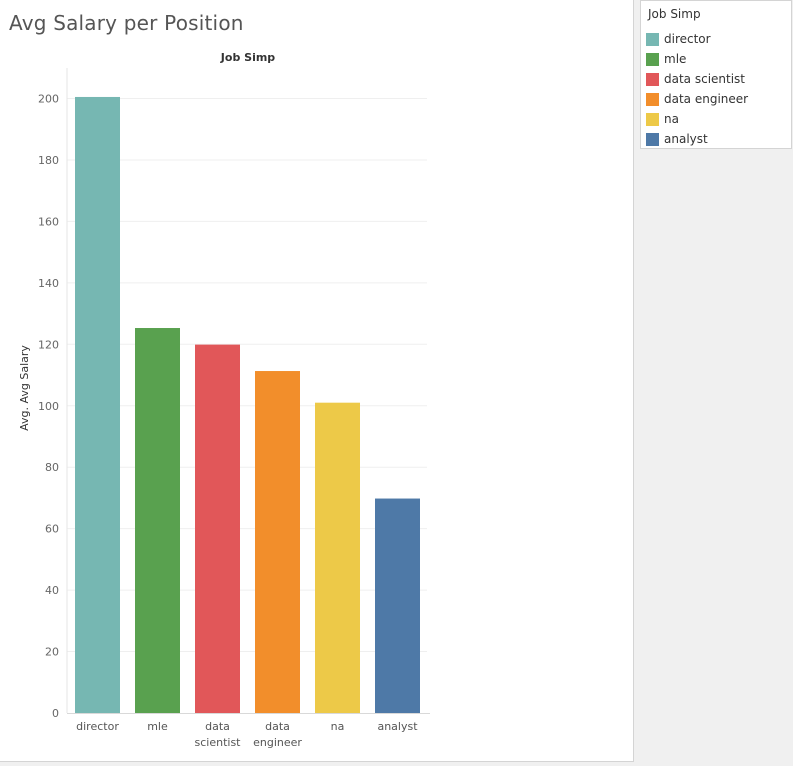 This screenshot has height=766, width=793. What do you see at coordinates (687, 39) in the screenshot?
I see `legend-label: director` at bounding box center [687, 39].